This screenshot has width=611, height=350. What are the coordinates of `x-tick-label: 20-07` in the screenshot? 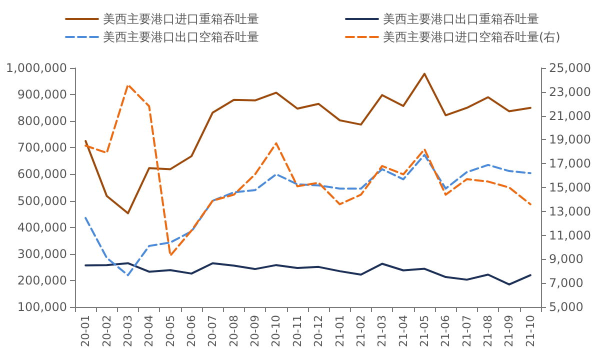 It's located at (213, 331).